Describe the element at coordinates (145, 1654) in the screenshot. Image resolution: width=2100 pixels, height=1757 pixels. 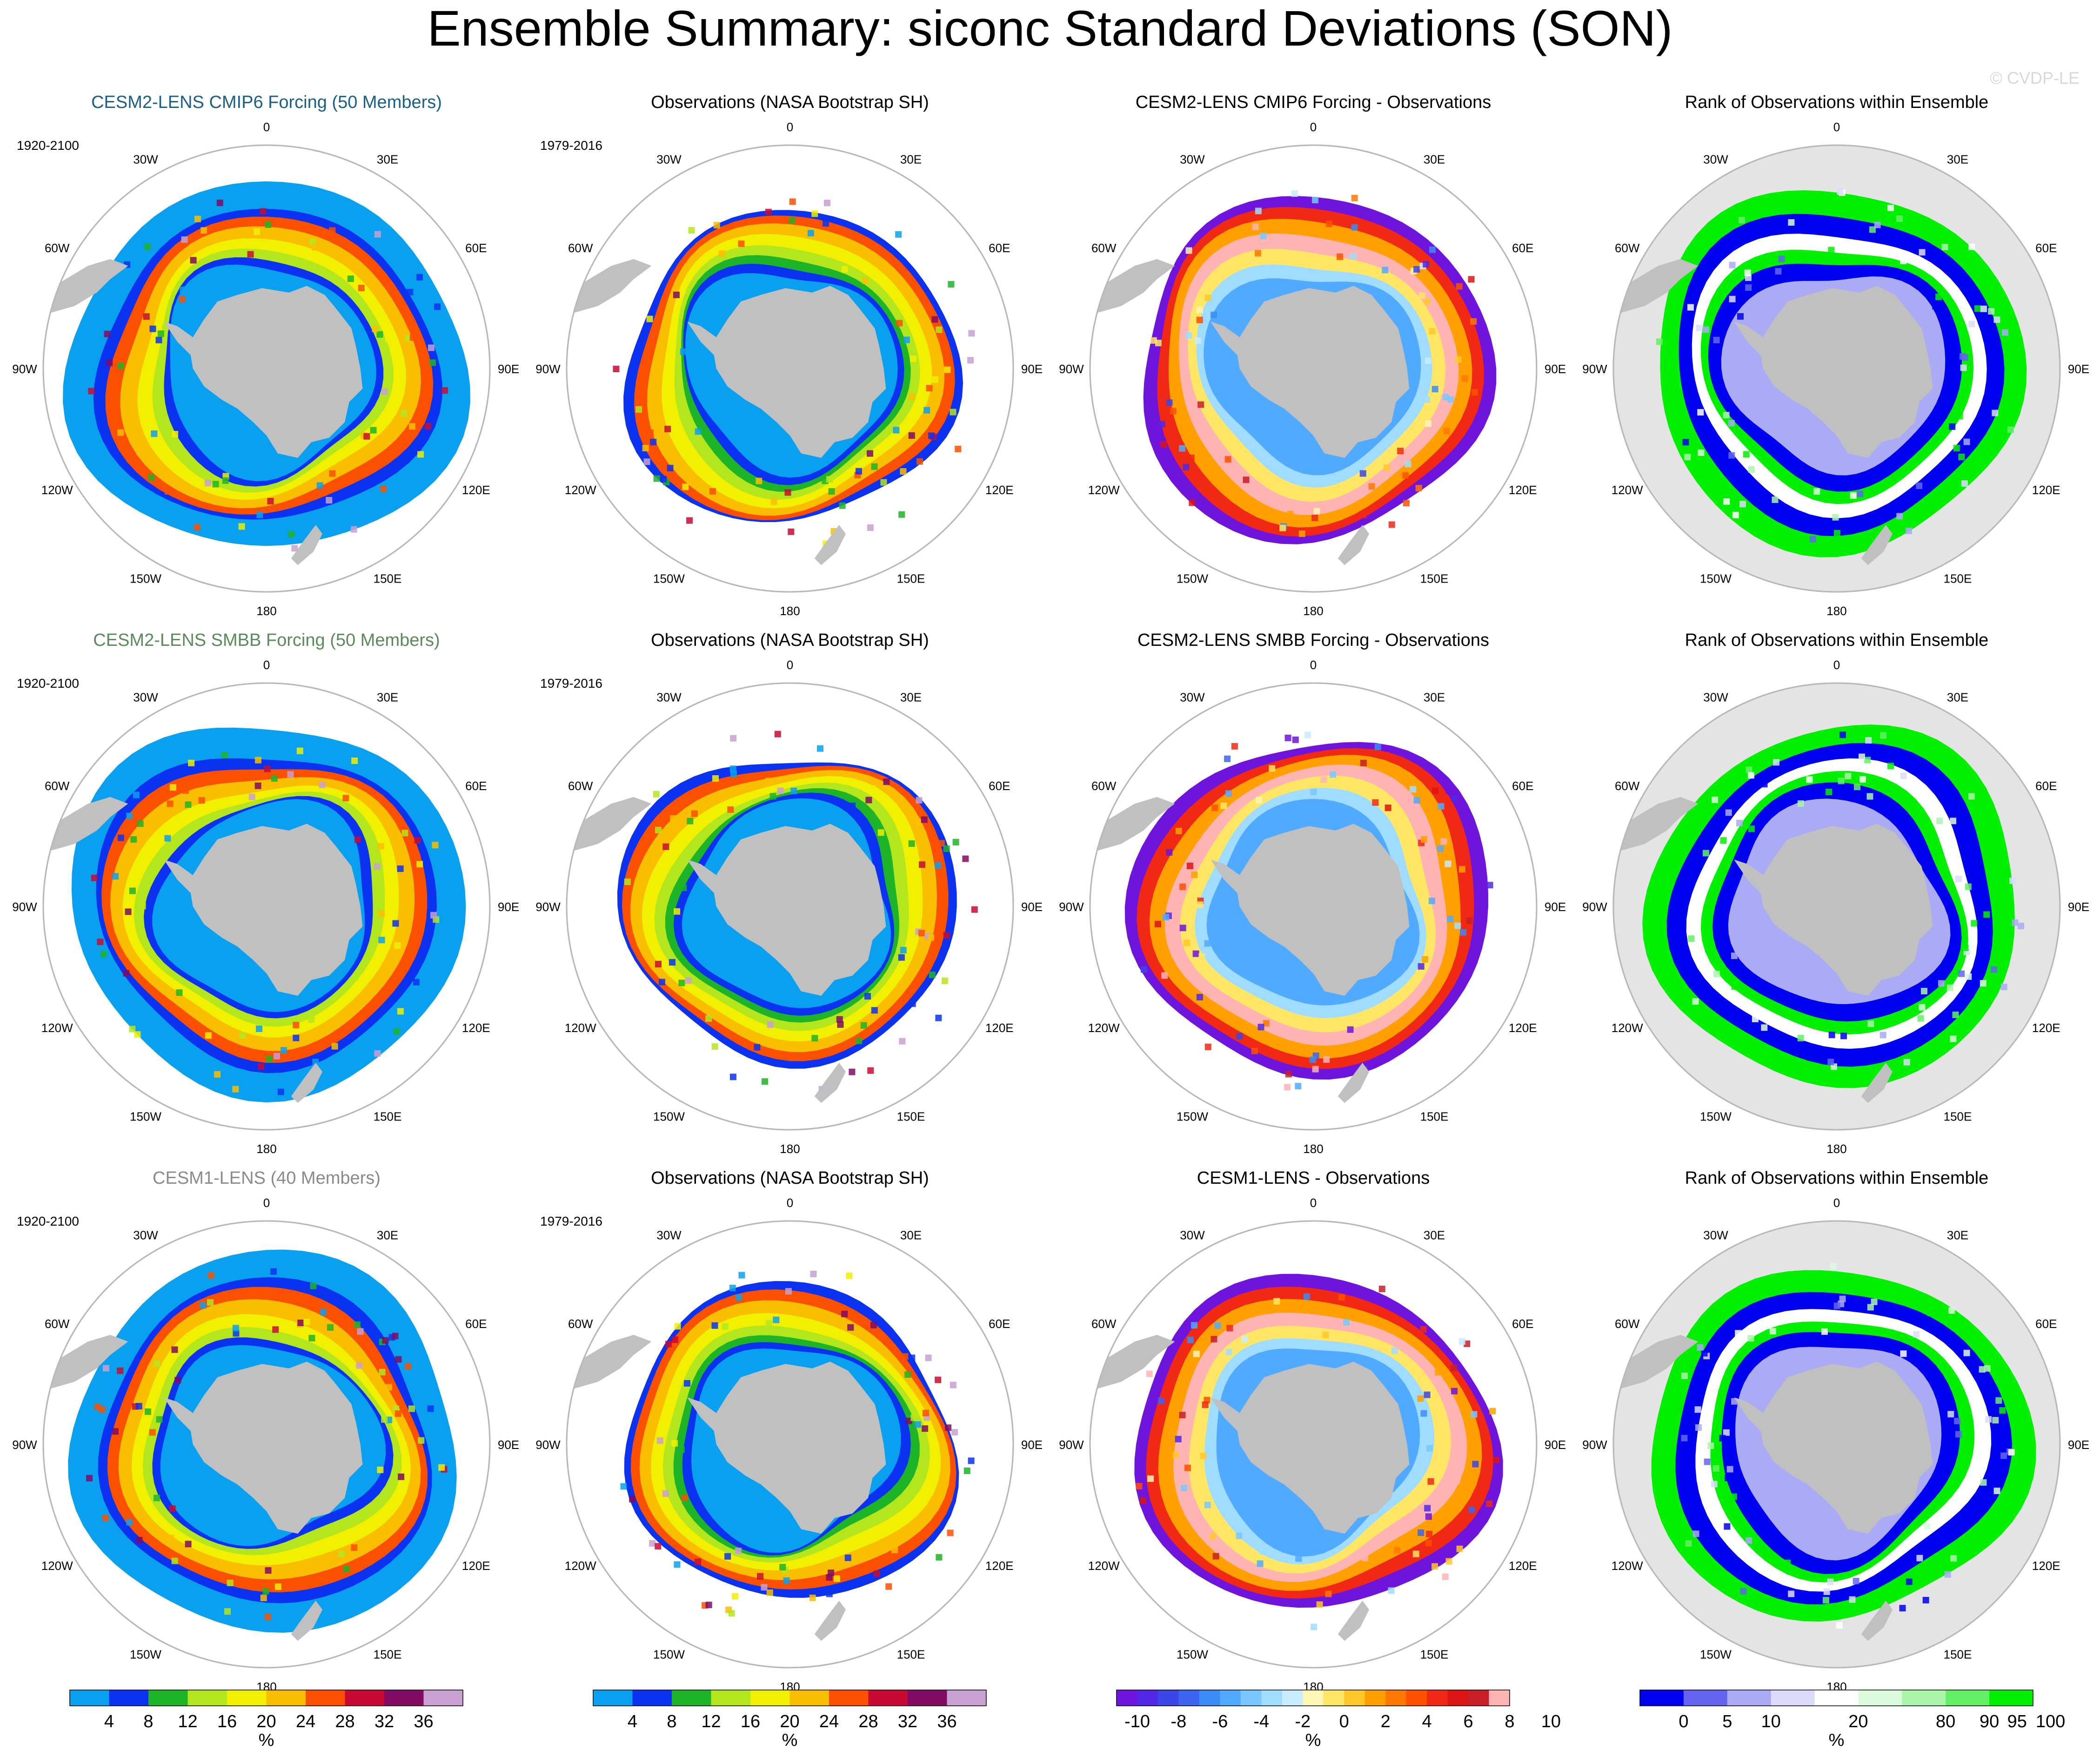
I see `longitude-label: 150W` at that location.